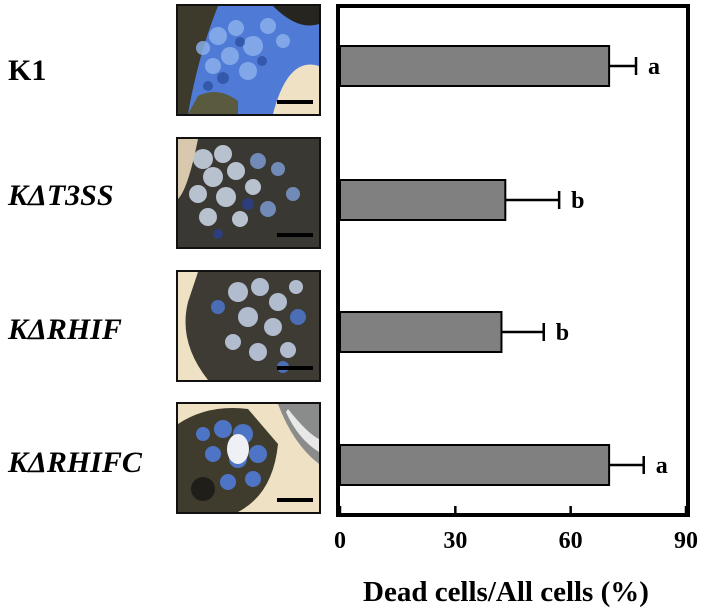 This screenshot has height=616, width=709. Describe the element at coordinates (516, 530) in the screenshot. I see `ticks-layer: 0 30 60 90` at that location.